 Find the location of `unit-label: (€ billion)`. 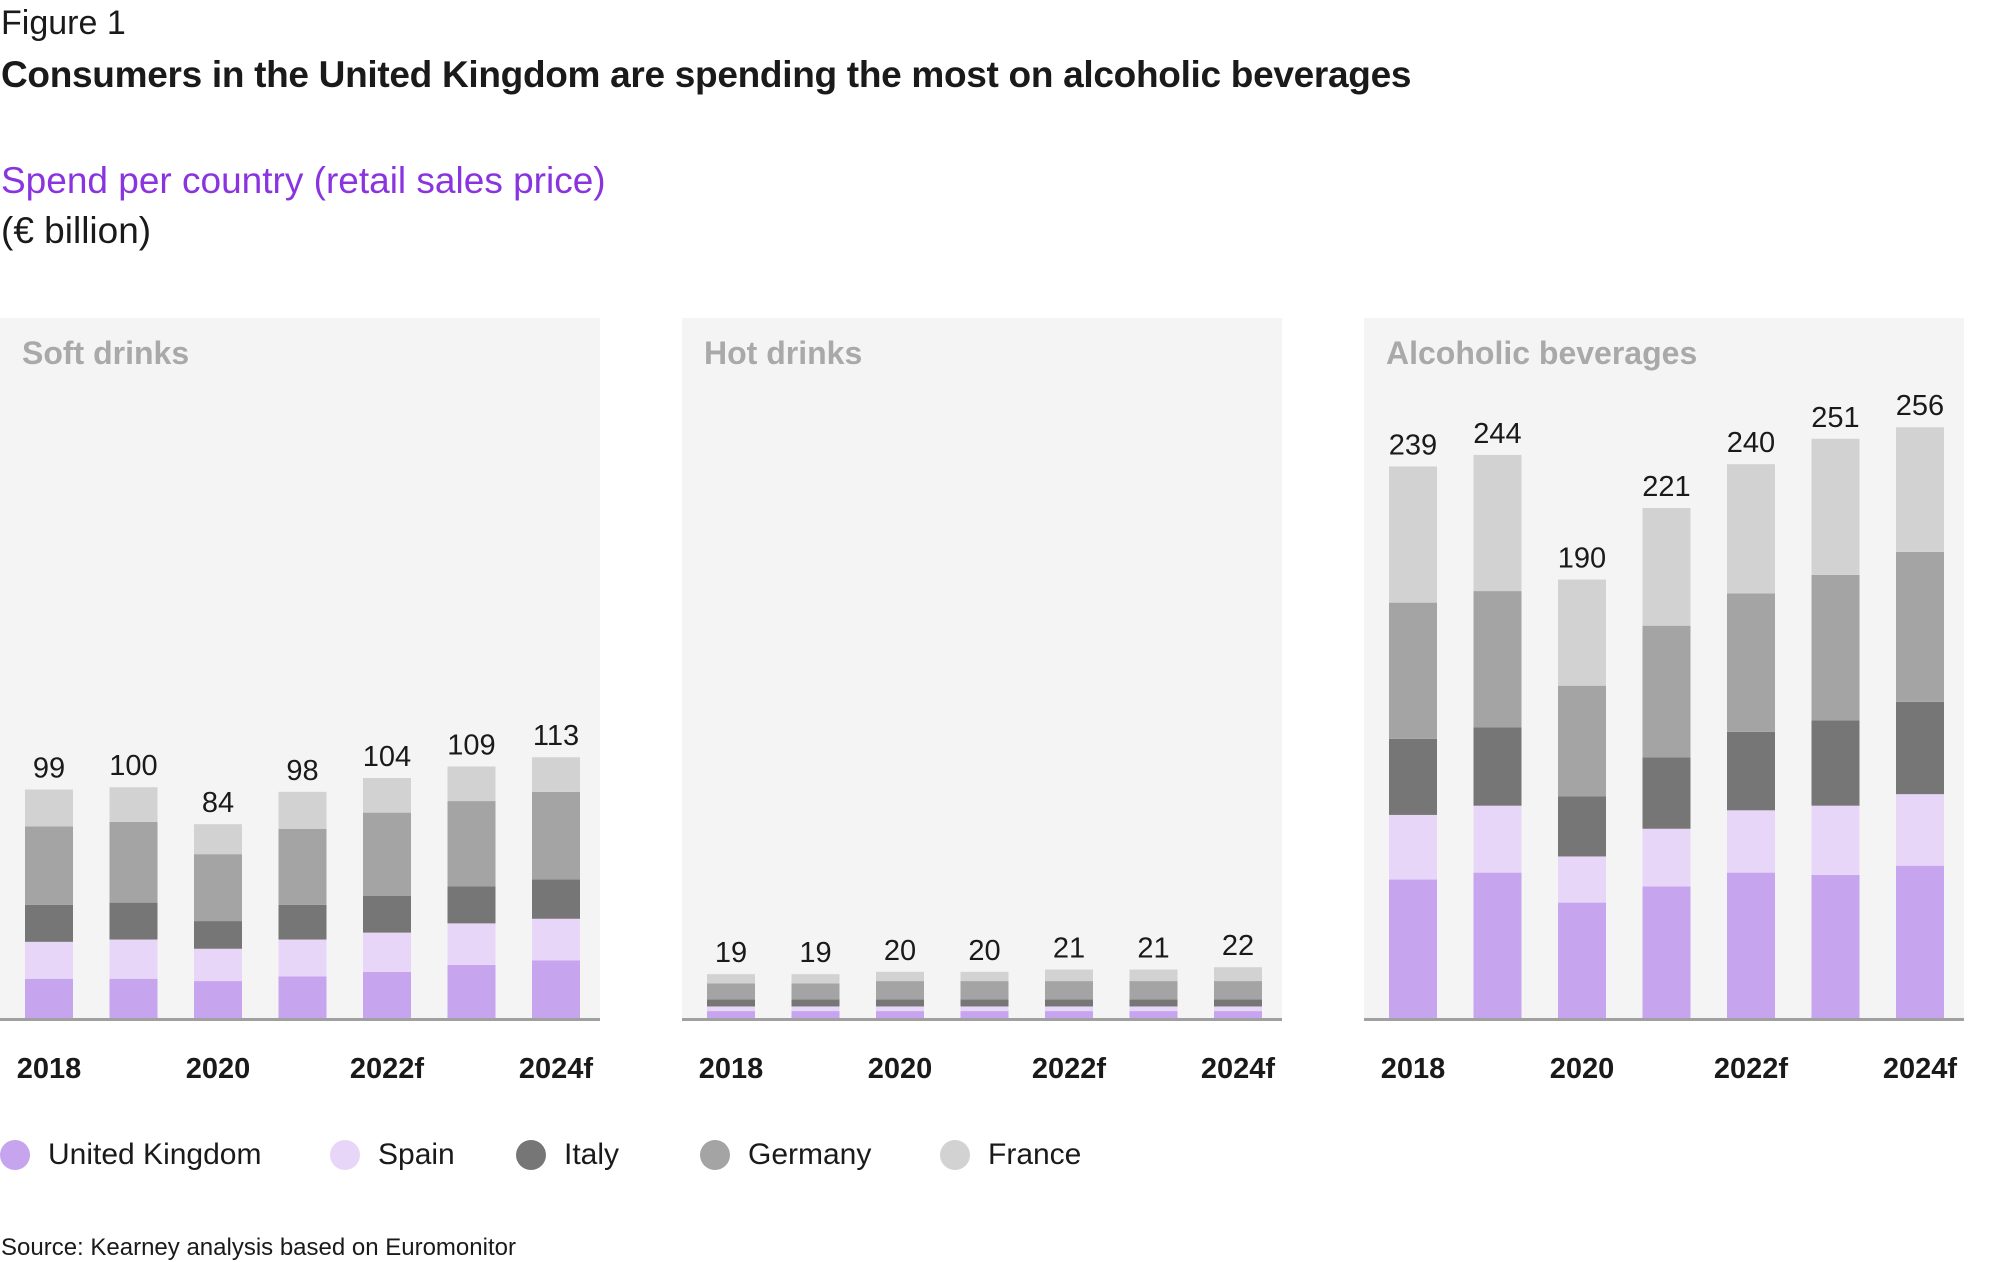

unit-label: (€ billion) is located at coordinates (76, 230).